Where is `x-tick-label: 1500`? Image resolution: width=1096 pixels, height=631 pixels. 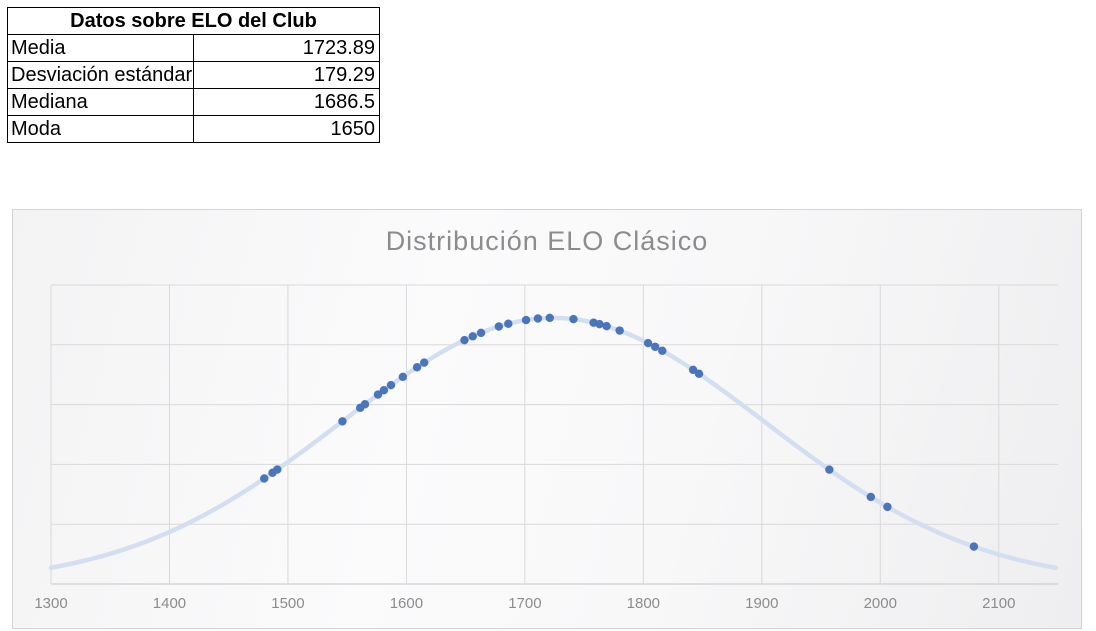
x-tick-label: 1500 is located at coordinates (287, 603).